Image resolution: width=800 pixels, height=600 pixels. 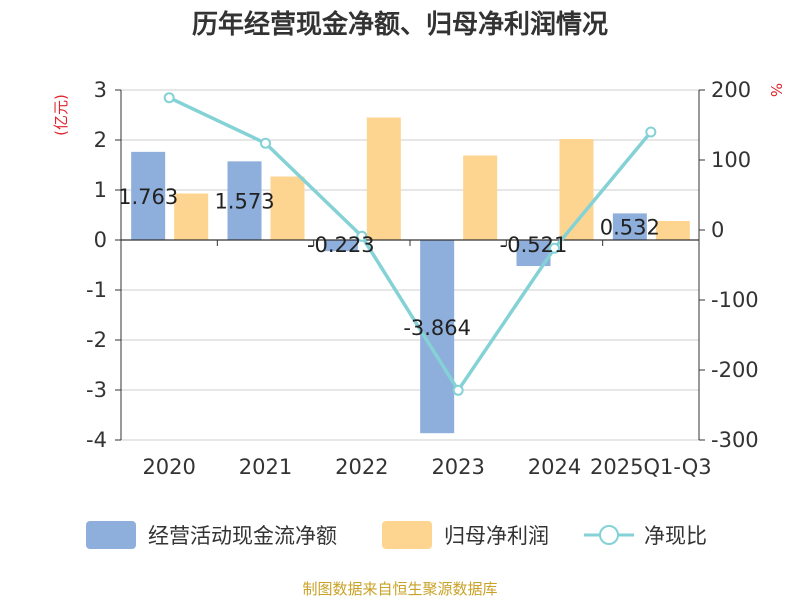 What do you see at coordinates (651, 467) in the screenshot?
I see `category-label: 2025Q1-Q3` at bounding box center [651, 467].